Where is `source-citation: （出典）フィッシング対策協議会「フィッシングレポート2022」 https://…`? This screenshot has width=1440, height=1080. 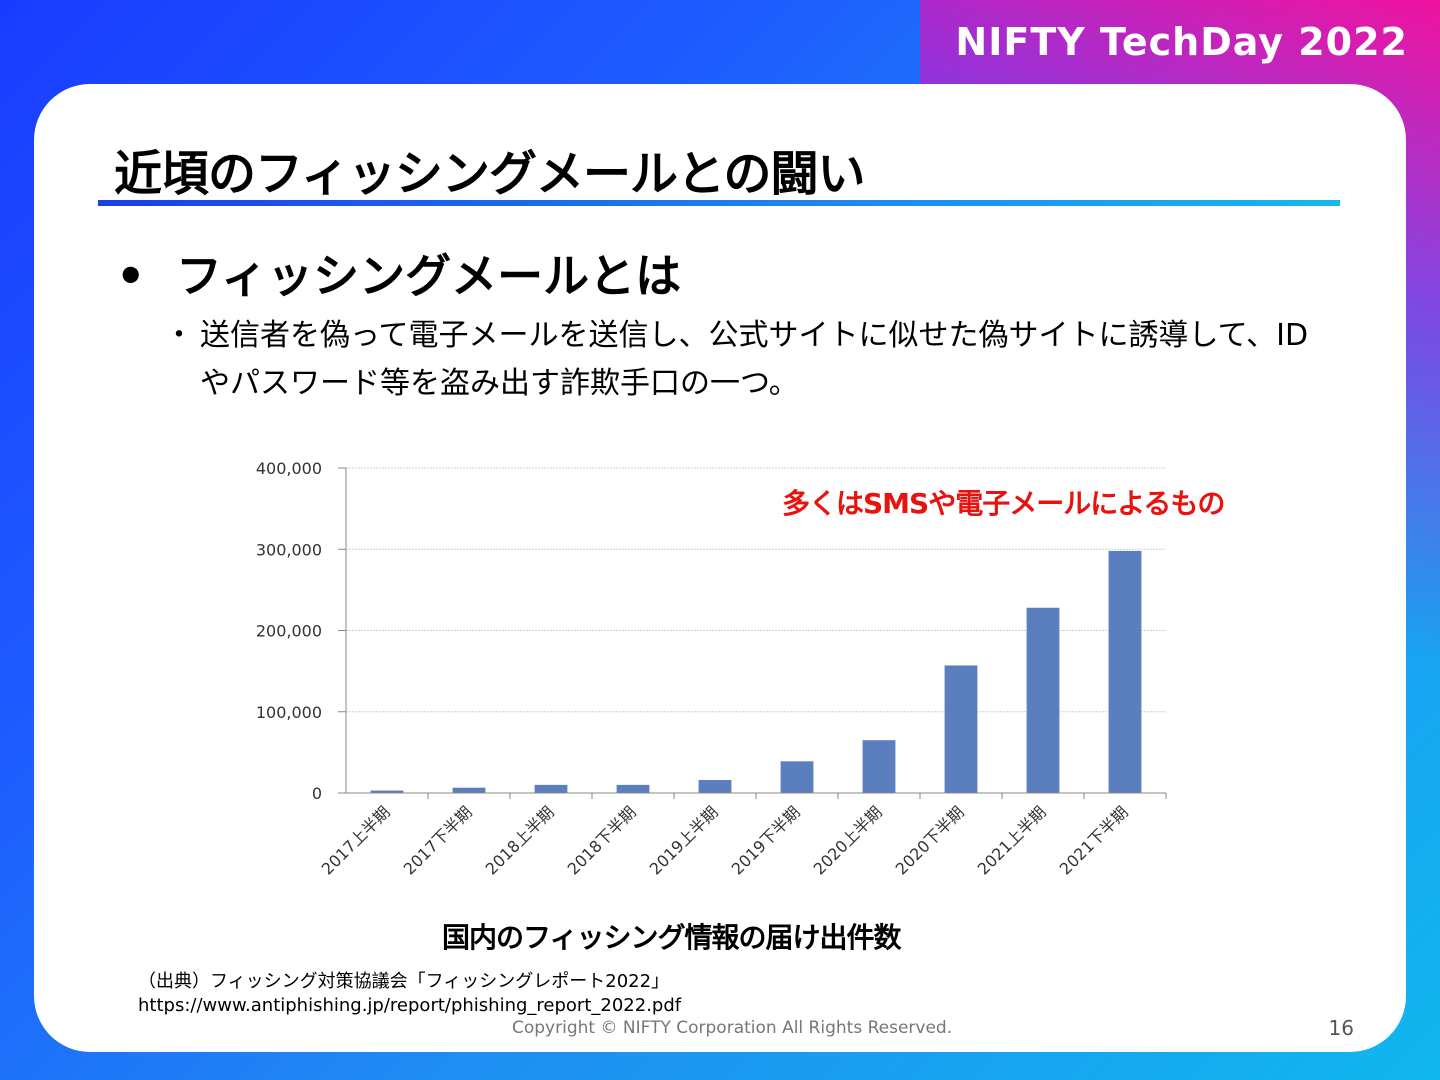
source-citation: （出典）フィッシング対策協議会「フィッシングレポート2022」 https://… is located at coordinates (409, 994).